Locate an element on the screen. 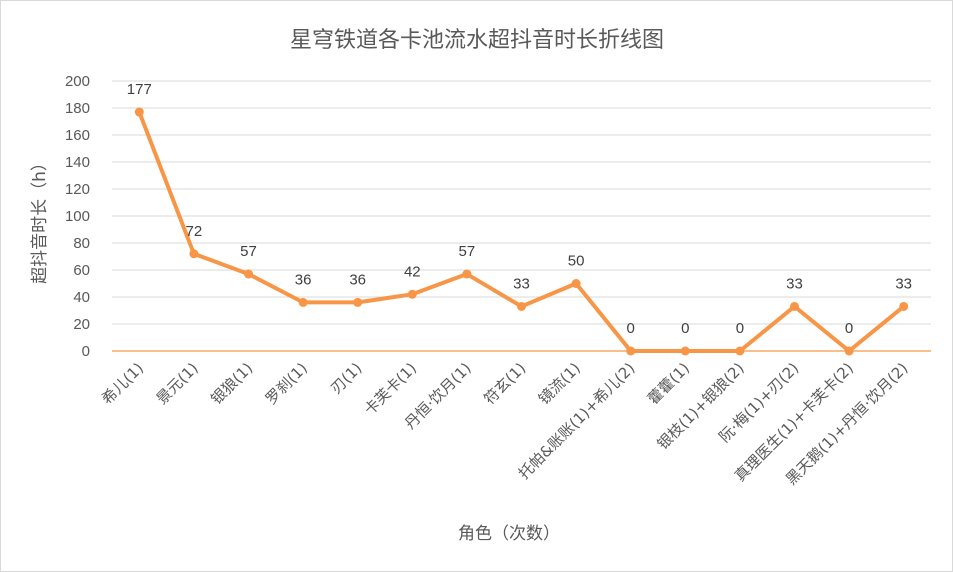 This screenshot has height=572, width=953. y-tick-label: 140 is located at coordinates (77, 162).